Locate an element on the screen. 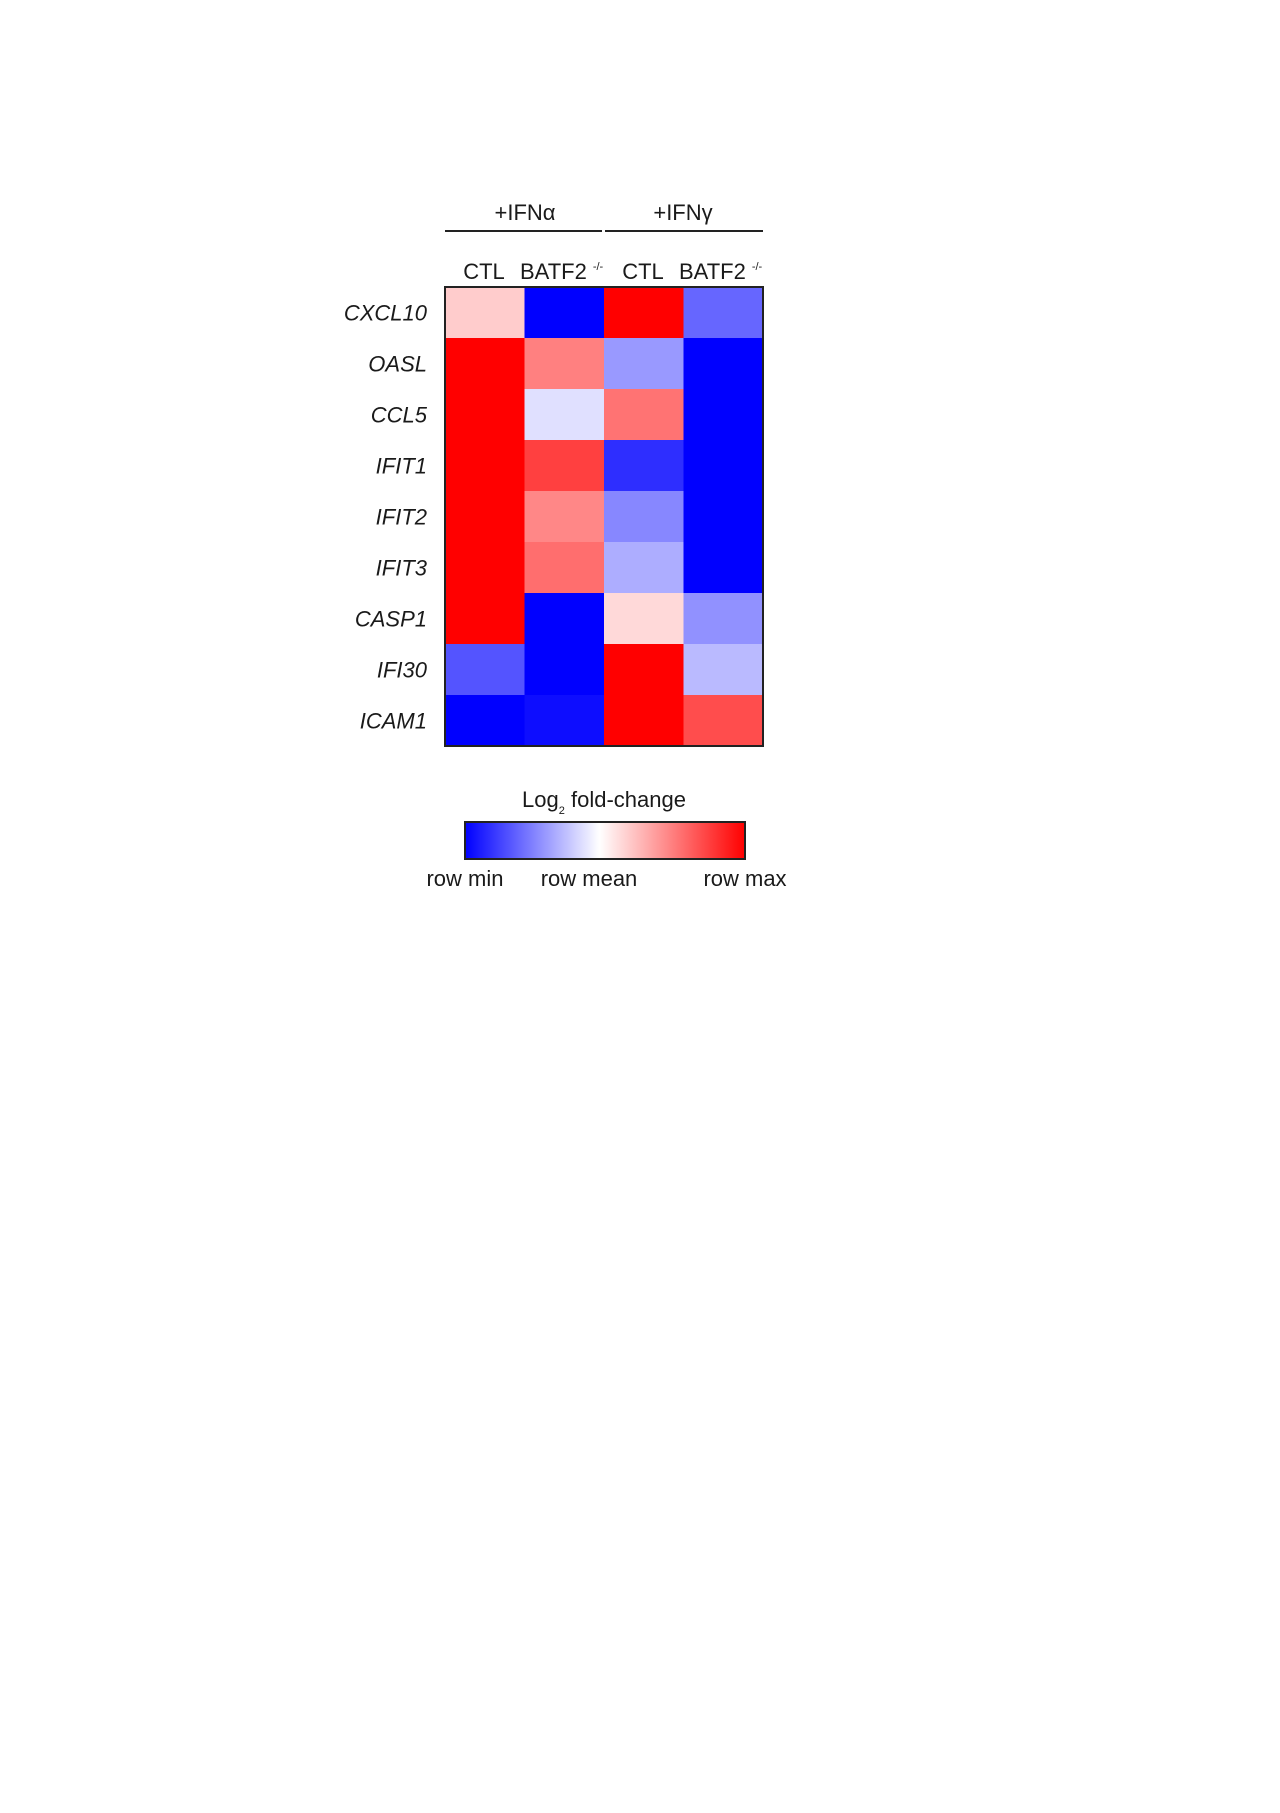  heatmap-cells is located at coordinates (604, 517).